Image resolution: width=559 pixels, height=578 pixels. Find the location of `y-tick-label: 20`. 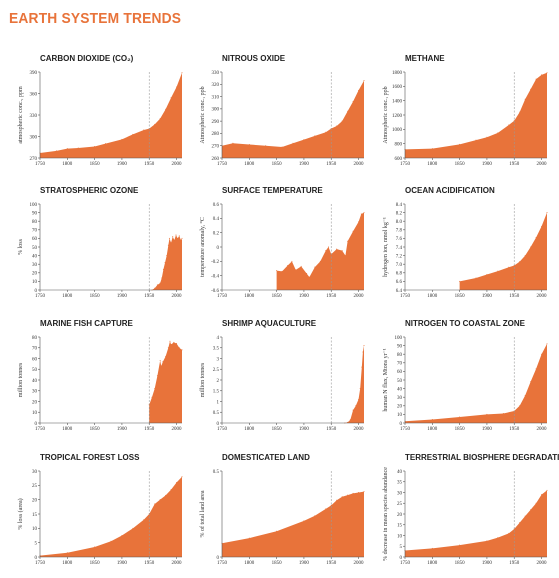

y-tick-label: 20 is located at coordinates (400, 515).